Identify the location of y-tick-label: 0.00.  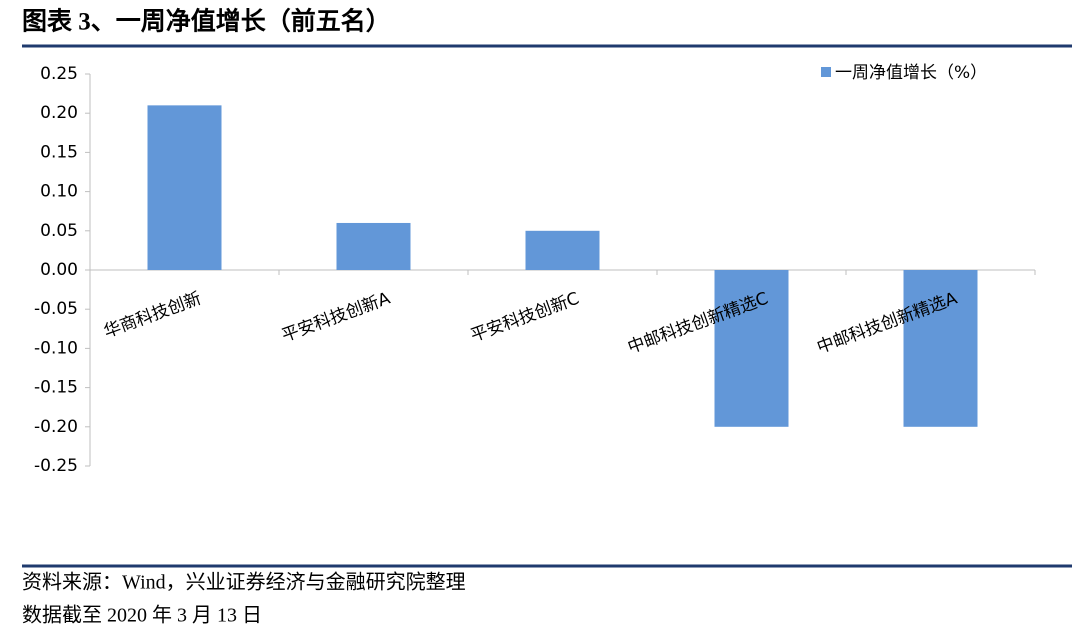
(59, 270).